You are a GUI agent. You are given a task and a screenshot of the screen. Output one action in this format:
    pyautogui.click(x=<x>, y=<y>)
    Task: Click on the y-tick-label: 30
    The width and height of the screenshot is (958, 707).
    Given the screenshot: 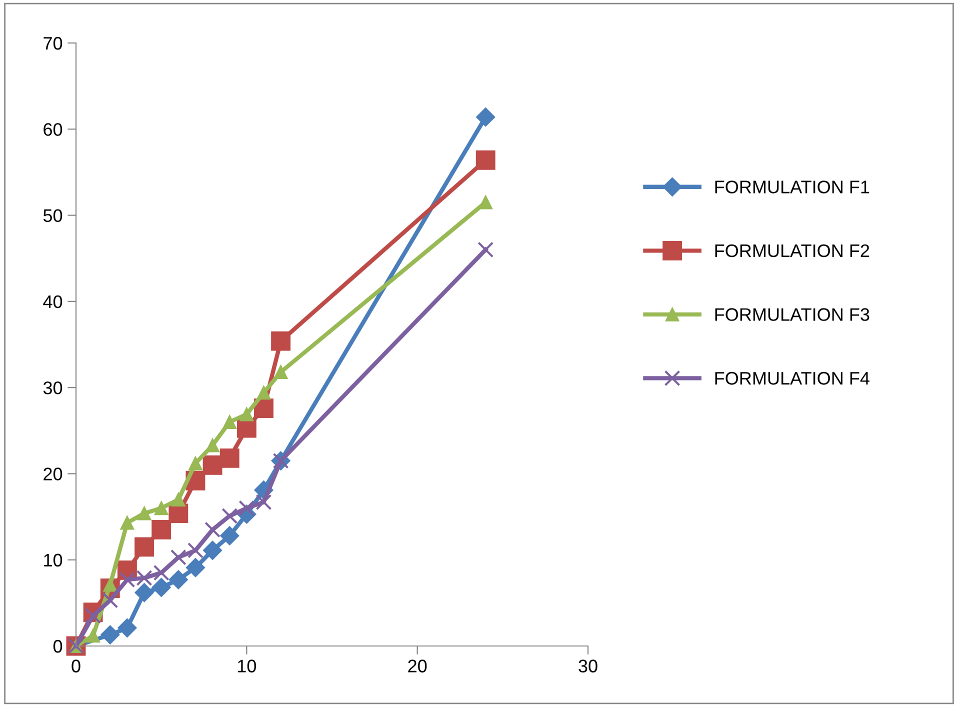 What is the action you would take?
    pyautogui.click(x=52, y=388)
    